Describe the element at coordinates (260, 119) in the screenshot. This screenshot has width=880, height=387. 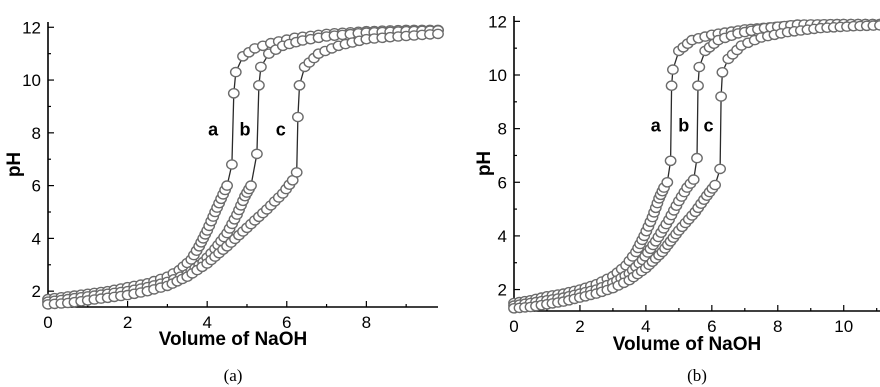
I see `jump-line` at that location.